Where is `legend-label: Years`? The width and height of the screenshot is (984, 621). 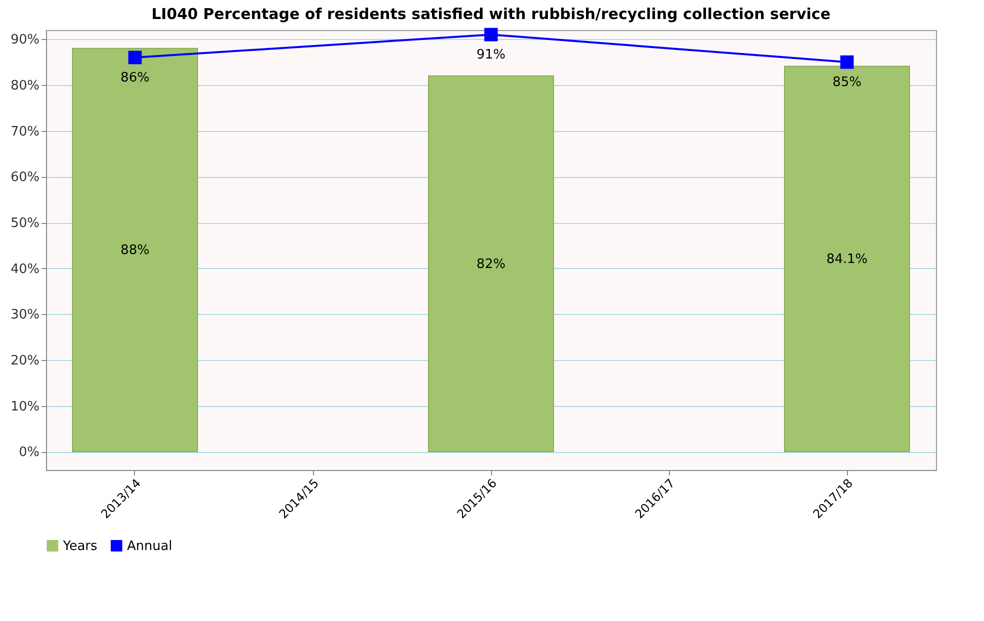
legend-label: Years is located at coordinates (80, 546).